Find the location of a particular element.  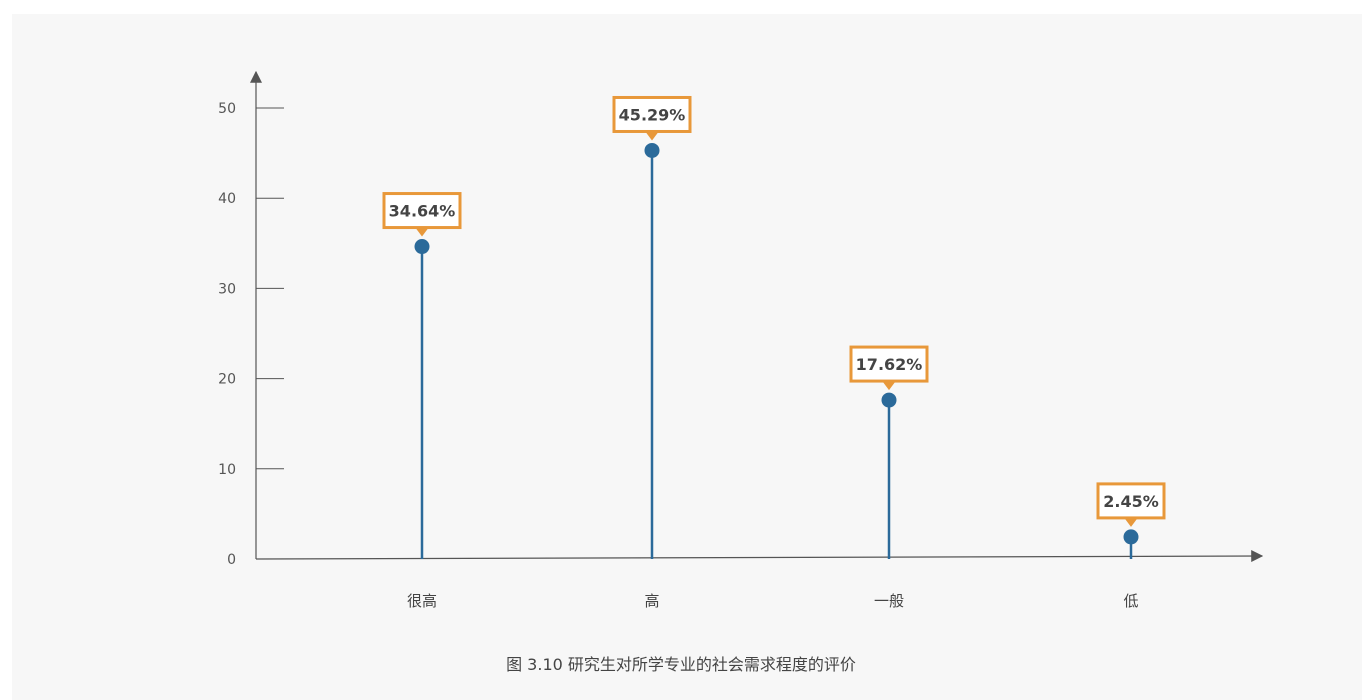

value-label: 2.45% is located at coordinates (1131, 501).